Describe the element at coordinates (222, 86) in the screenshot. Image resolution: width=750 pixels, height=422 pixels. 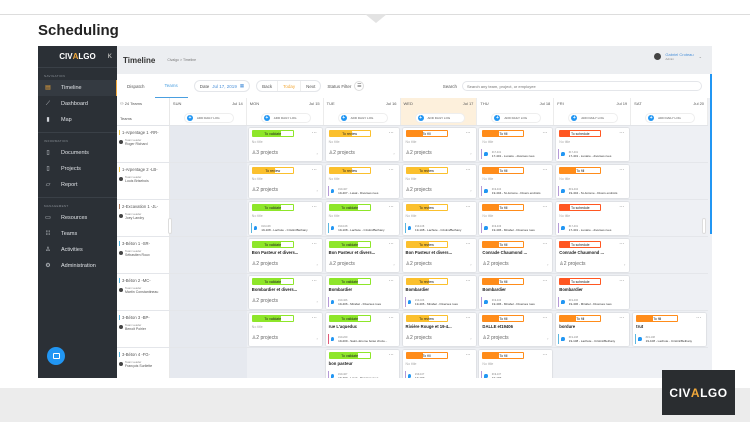
I see `date-picker: Date Jul 17, 2019 ▦` at that location.